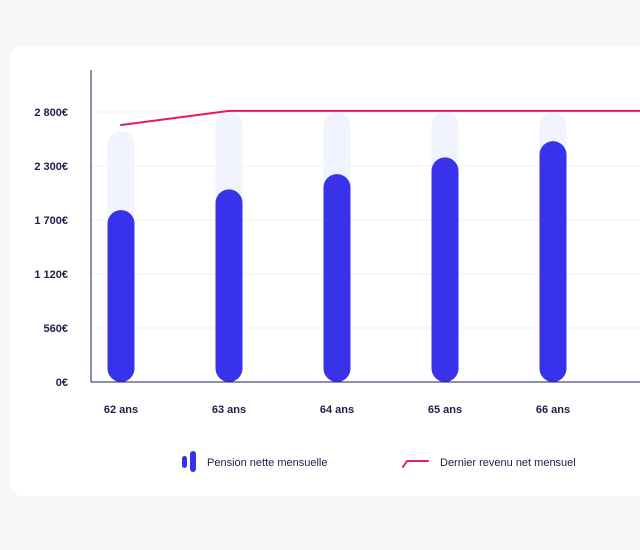 Image resolution: width=640 pixels, height=550 pixels. Describe the element at coordinates (51, 221) in the screenshot. I see `y-tick-label: 1 700€` at that location.